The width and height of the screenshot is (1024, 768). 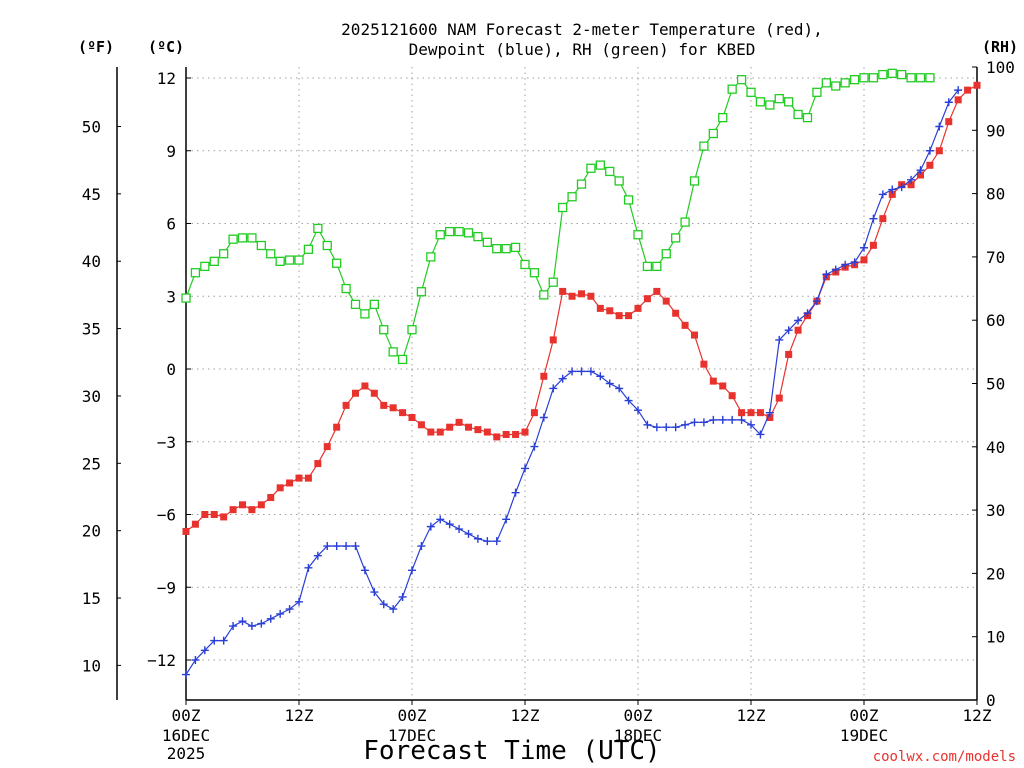 I want to click on celsius-tick-label: 0, so click(x=171, y=369).